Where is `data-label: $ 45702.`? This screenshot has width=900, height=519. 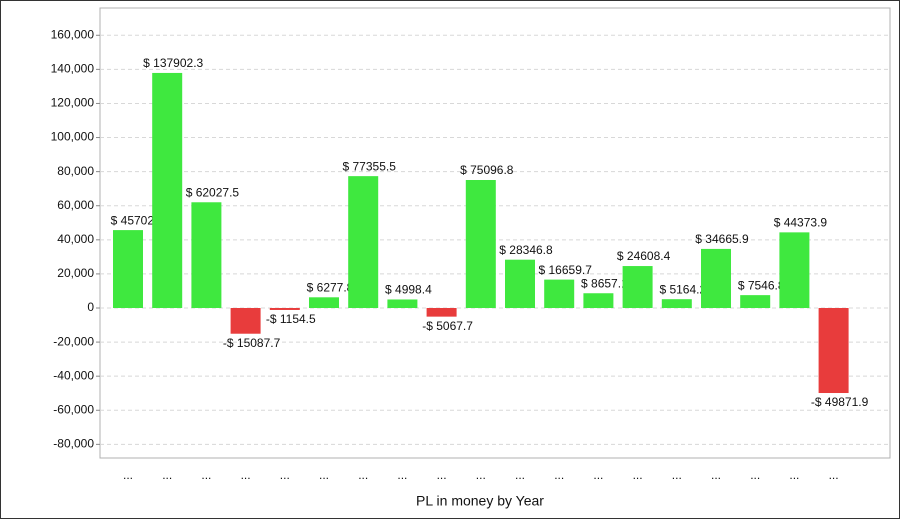 data-label: $ 45702. is located at coordinates (134, 220).